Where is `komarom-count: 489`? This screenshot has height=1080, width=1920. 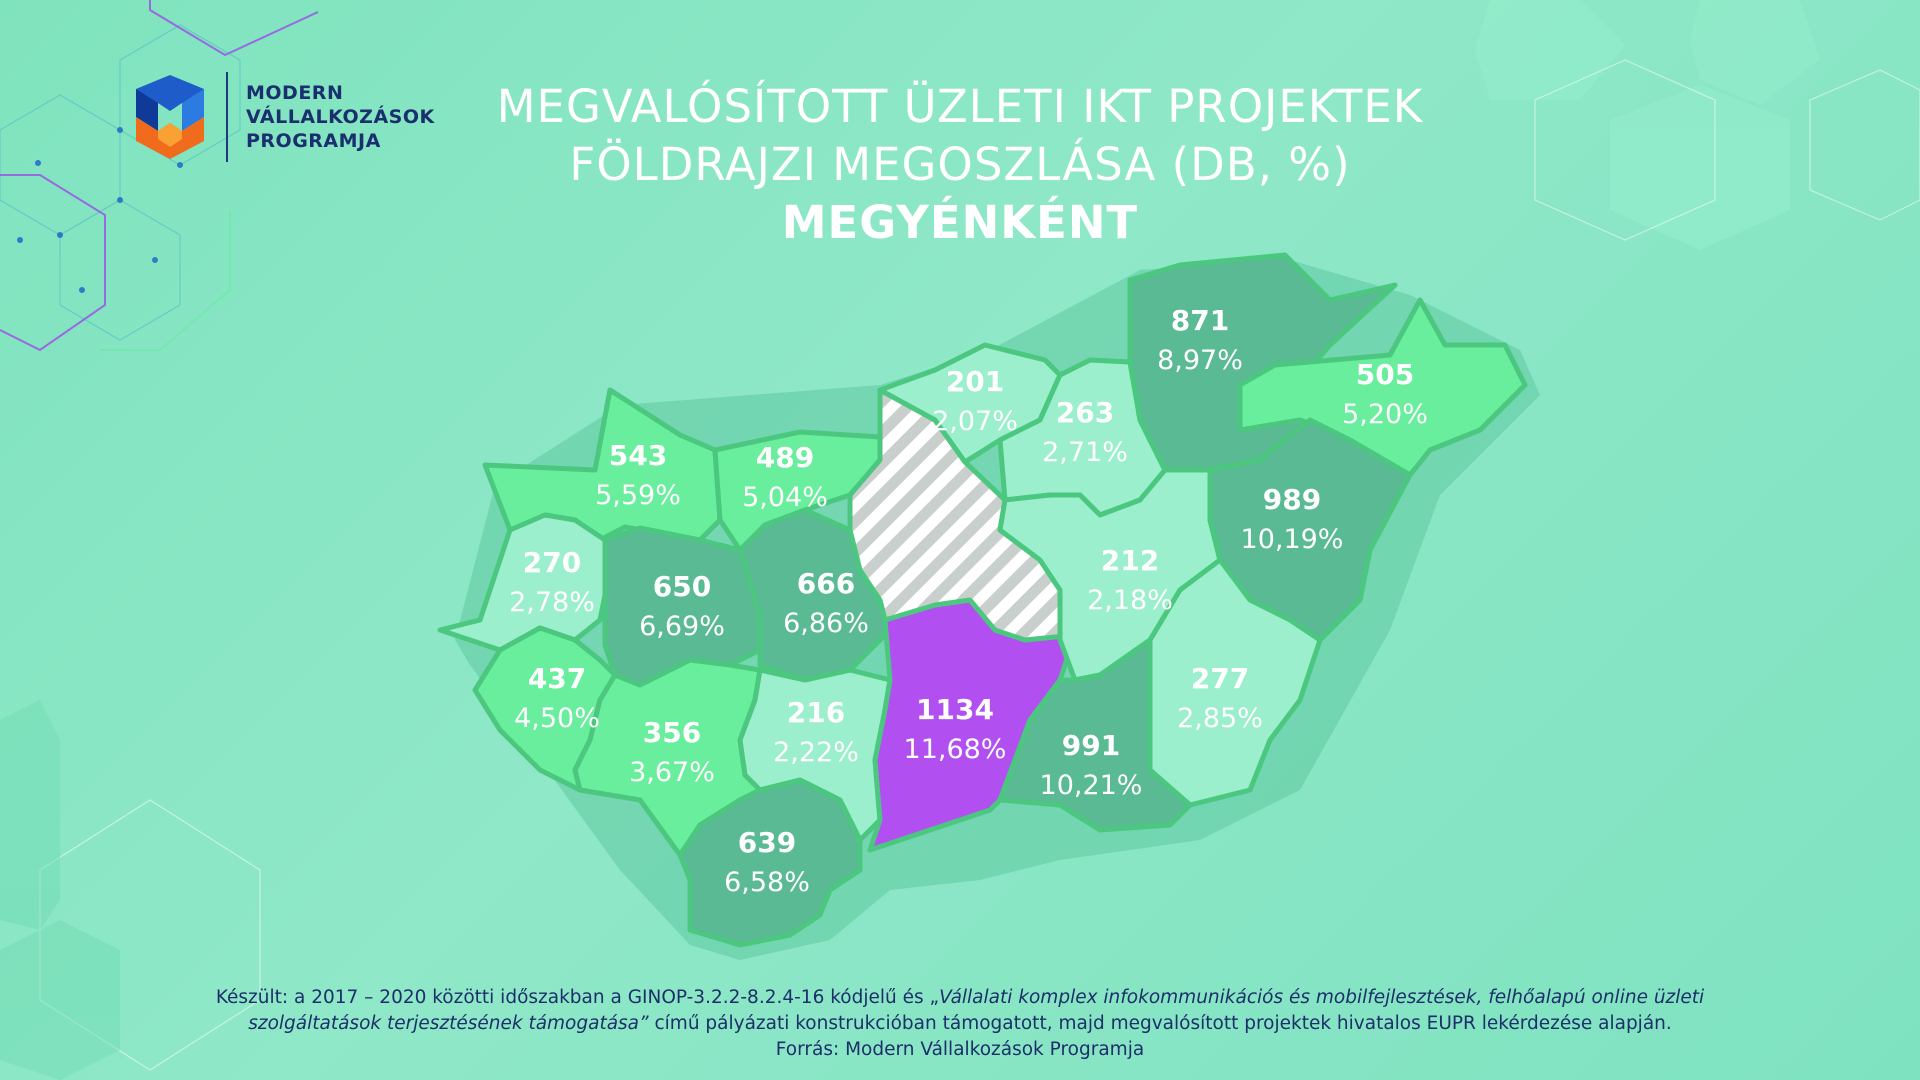 komarom-count: 489 is located at coordinates (785, 457).